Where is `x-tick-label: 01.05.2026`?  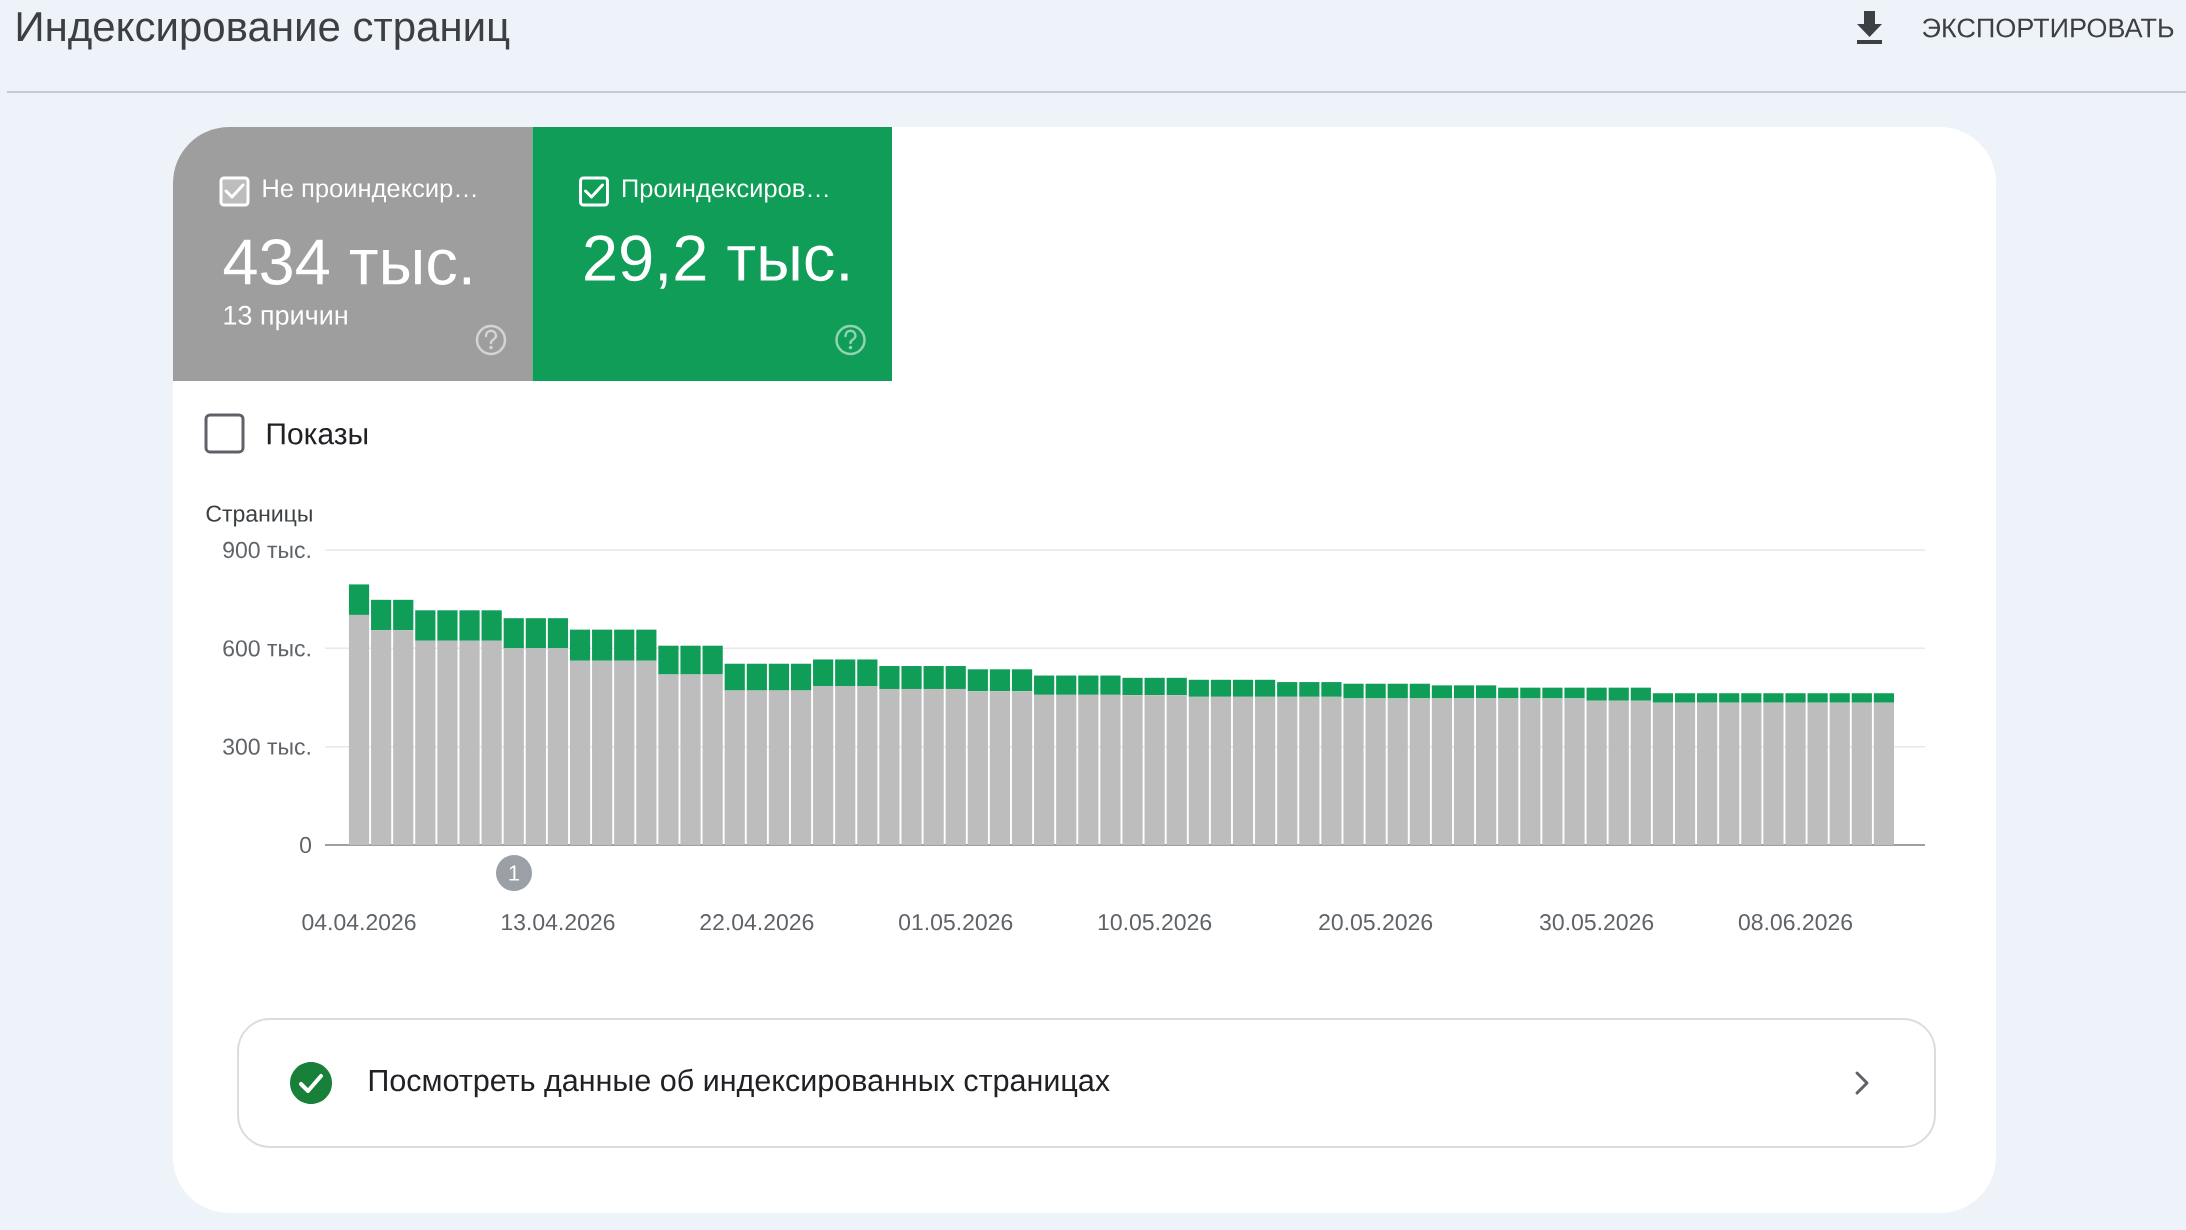
x-tick-label: 01.05.2026 is located at coordinates (956, 922).